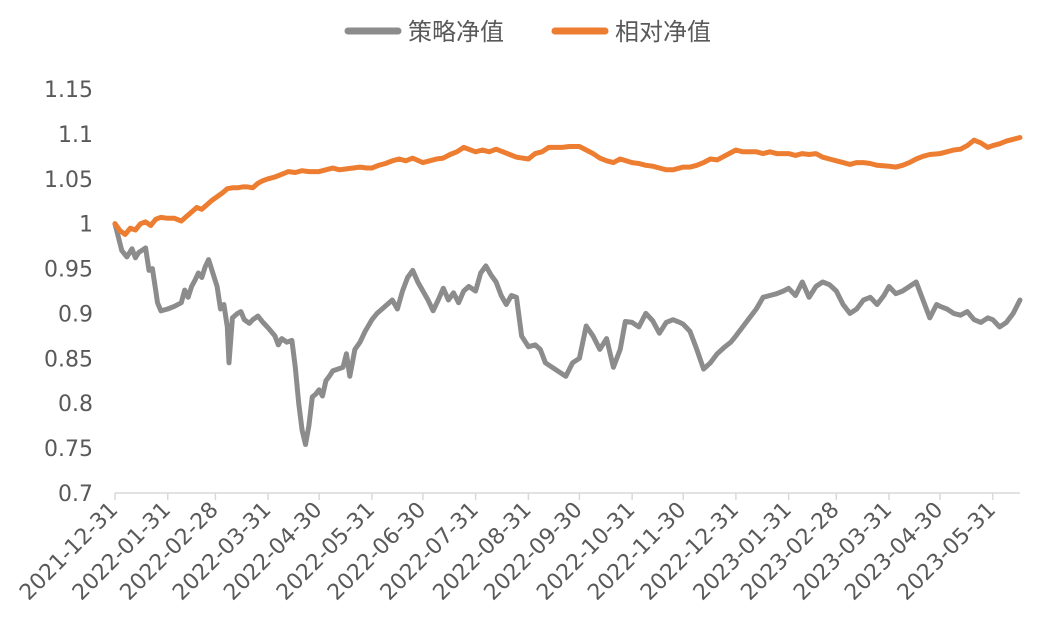  Describe the element at coordinates (75, 494) in the screenshot. I see `y-tick-label: 0.7` at that location.